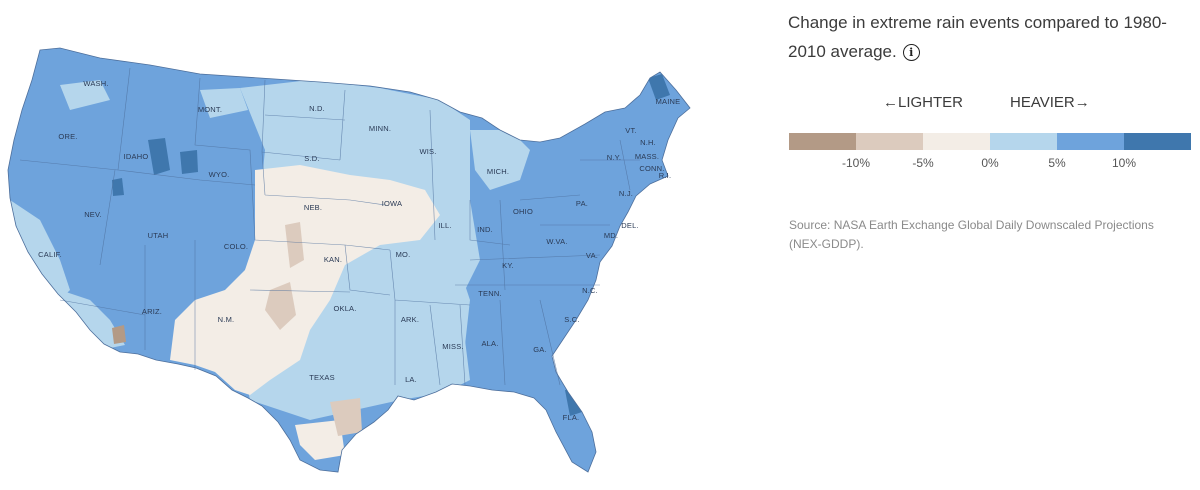  Describe the element at coordinates (1050, 102) in the screenshot. I see `heavier-direction-label: HEAVIER→` at that location.